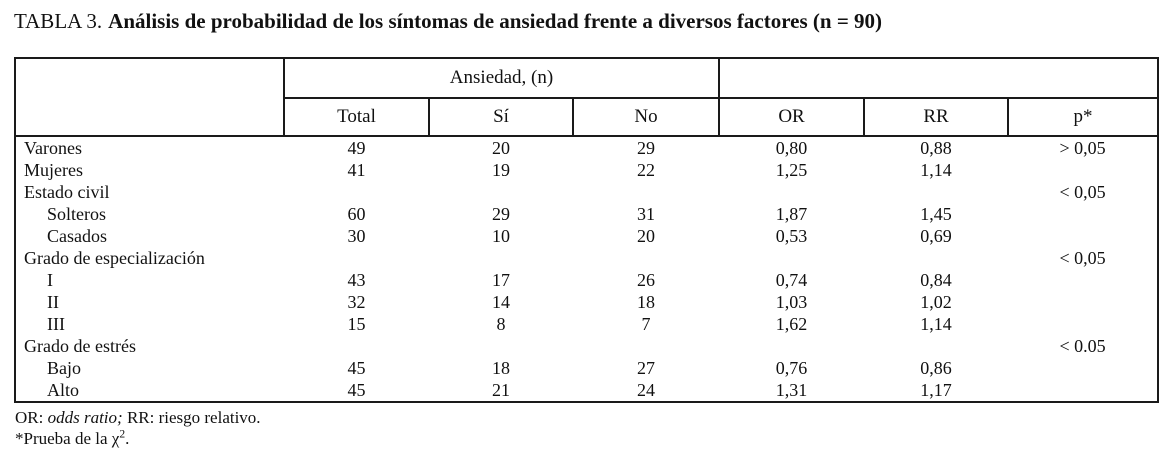 This screenshot has width=1169, height=476. I want to click on cell-no: 27, so click(646, 368).